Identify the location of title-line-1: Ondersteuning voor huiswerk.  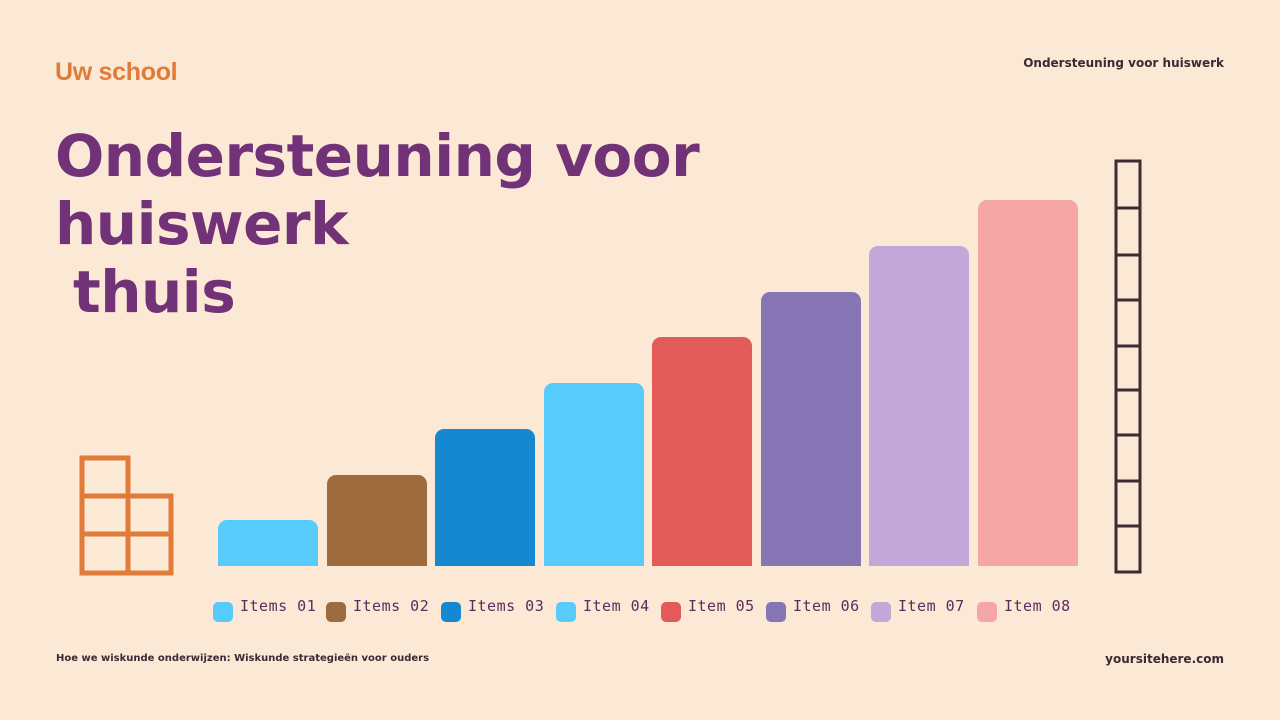
(377, 190).